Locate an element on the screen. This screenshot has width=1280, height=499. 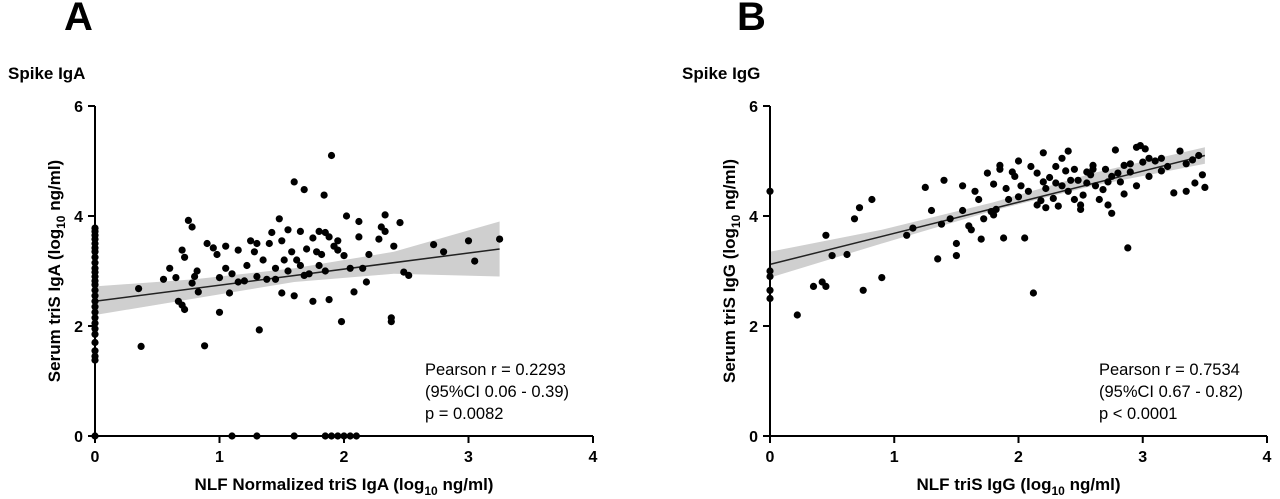
y-tick-label: 0 is located at coordinates (78, 437).